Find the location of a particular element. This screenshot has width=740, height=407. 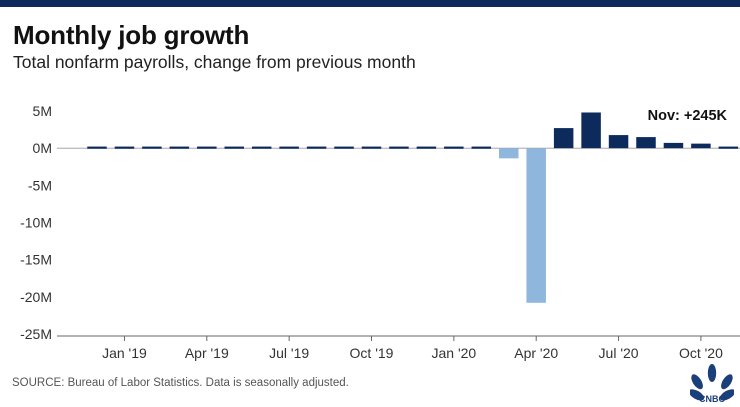

x-tick-label: Oct '19 is located at coordinates (372, 353).